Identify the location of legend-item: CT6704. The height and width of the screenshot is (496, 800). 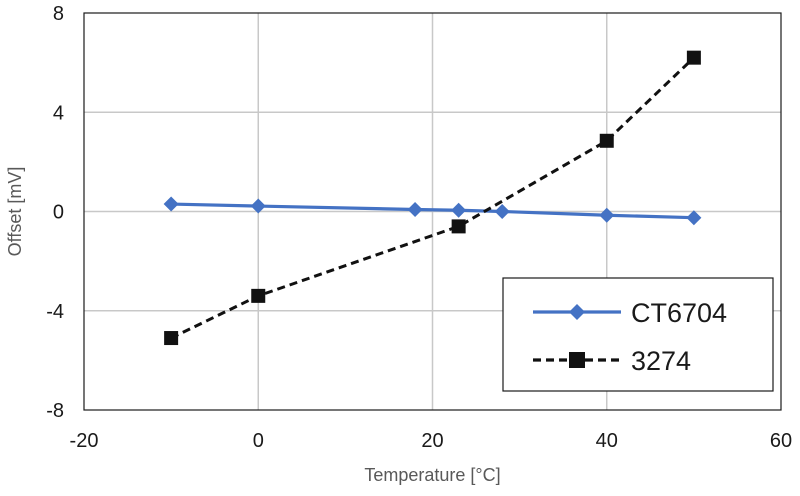
(630, 313).